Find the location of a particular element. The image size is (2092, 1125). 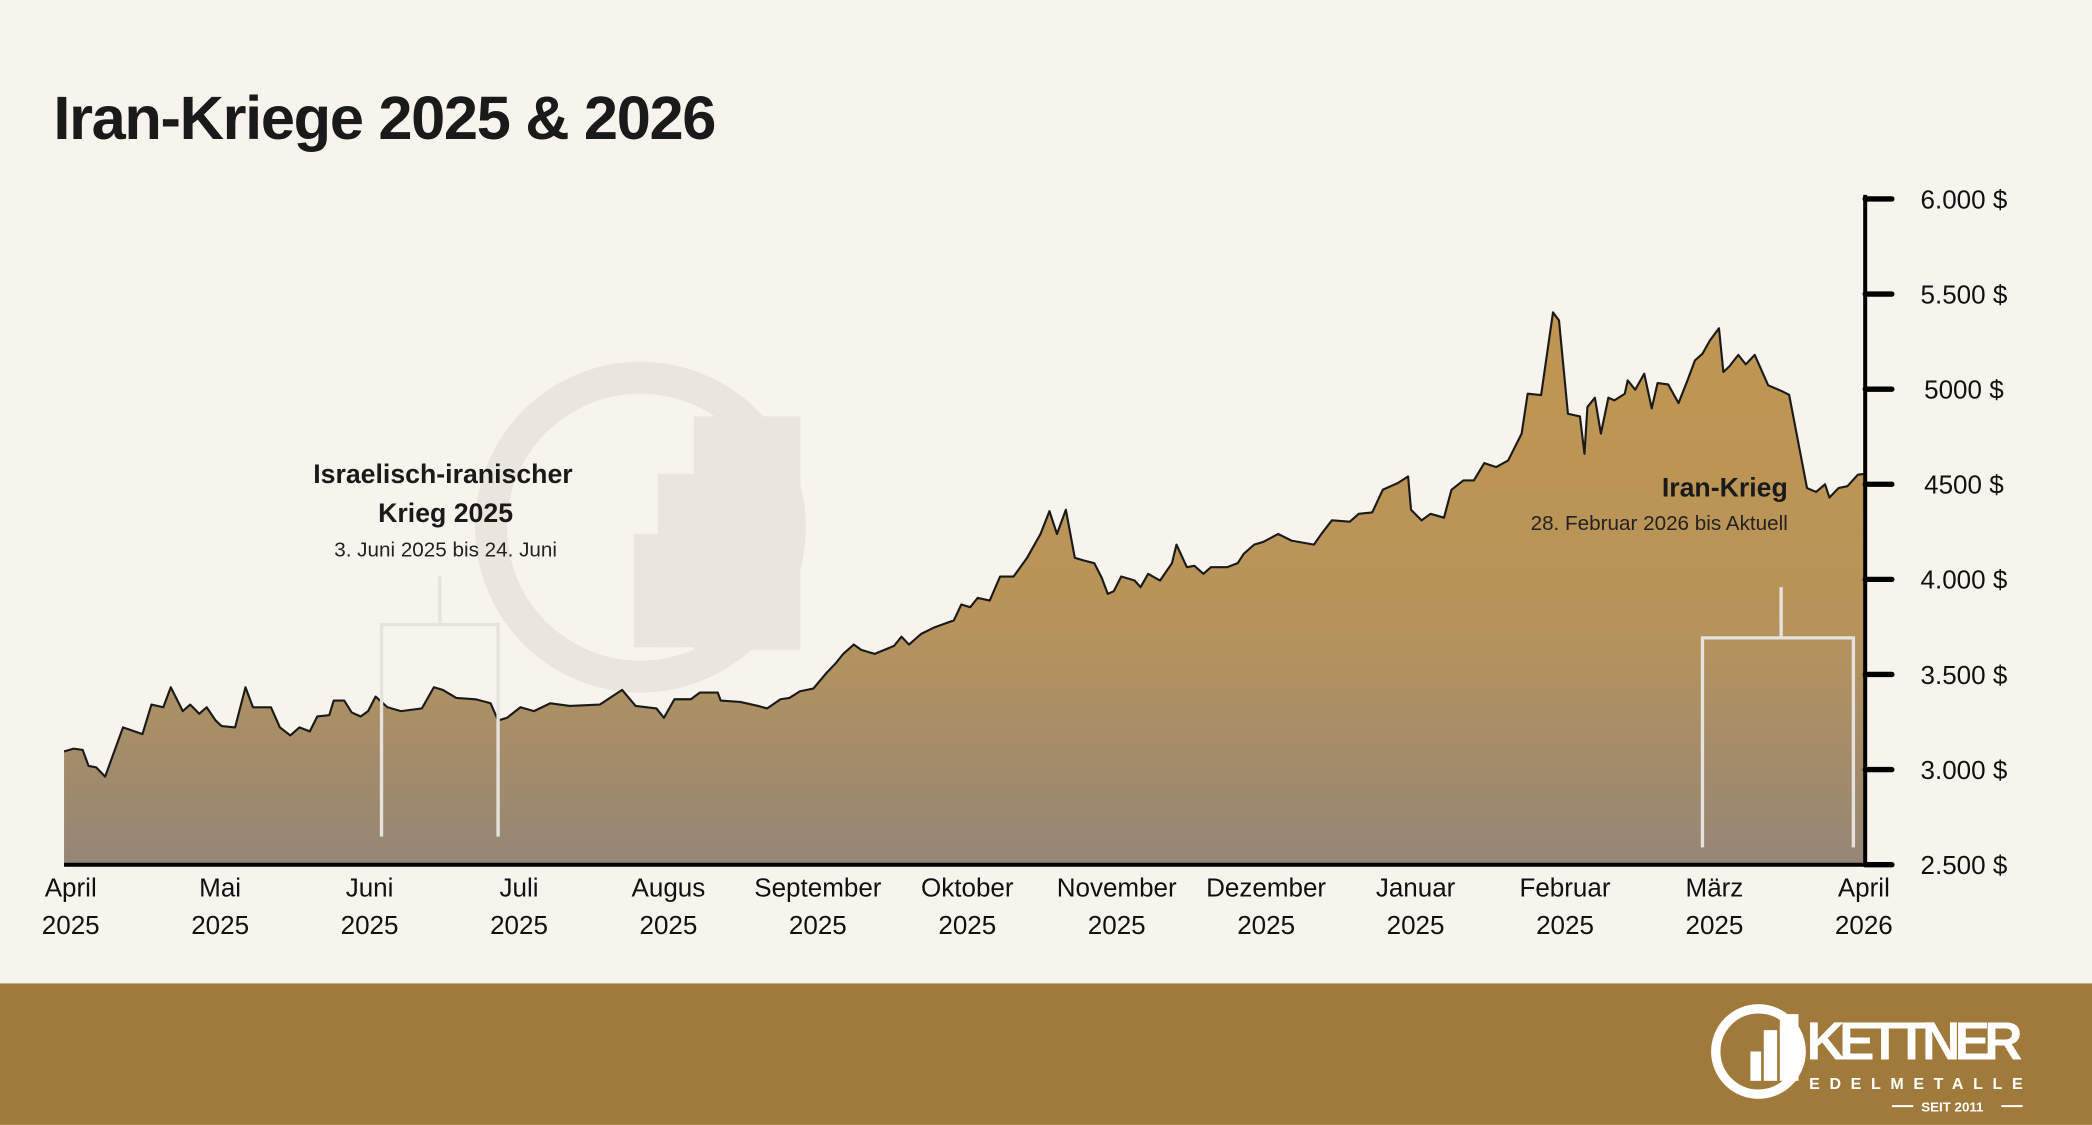

x-tick-month: Januar is located at coordinates (1416, 888).